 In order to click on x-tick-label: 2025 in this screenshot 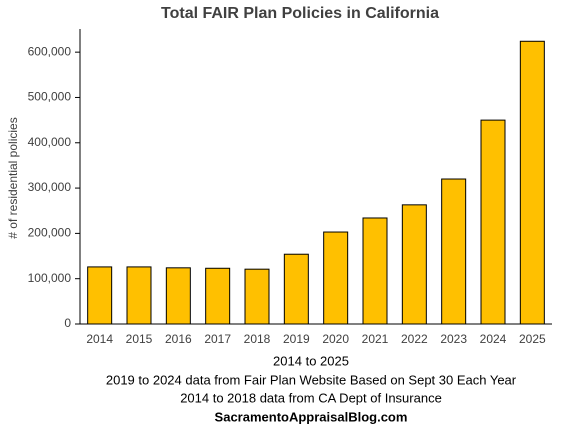, I will do `click(532, 339)`.